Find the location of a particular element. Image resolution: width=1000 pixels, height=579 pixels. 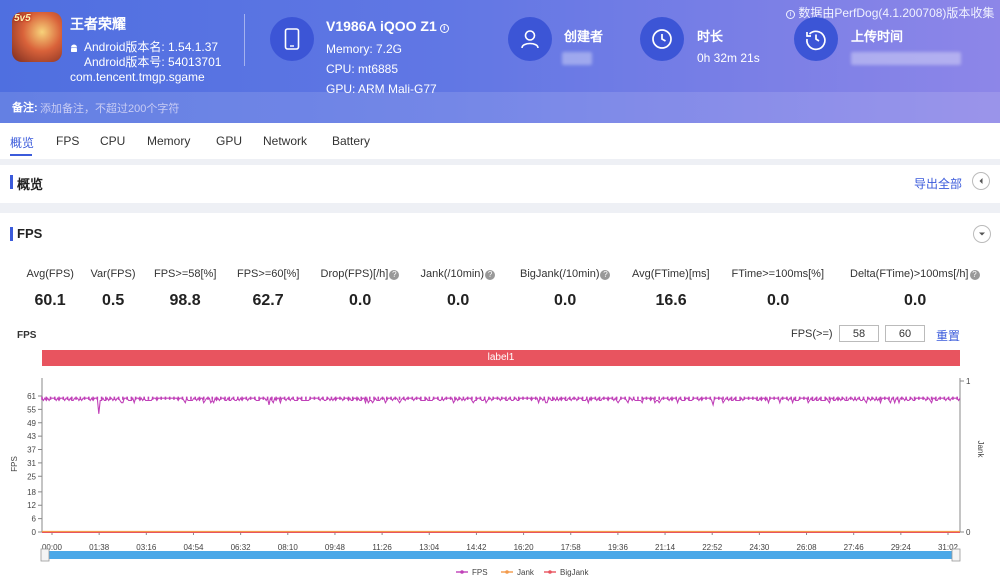

tab-cpu: CPU is located at coordinates (113, 141).